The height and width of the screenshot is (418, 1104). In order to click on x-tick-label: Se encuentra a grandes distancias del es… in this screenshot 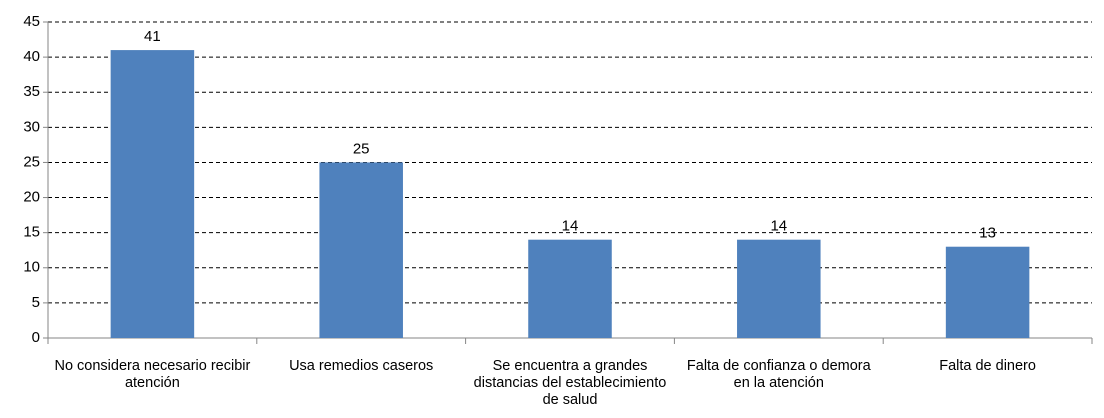, I will do `click(570, 383)`.